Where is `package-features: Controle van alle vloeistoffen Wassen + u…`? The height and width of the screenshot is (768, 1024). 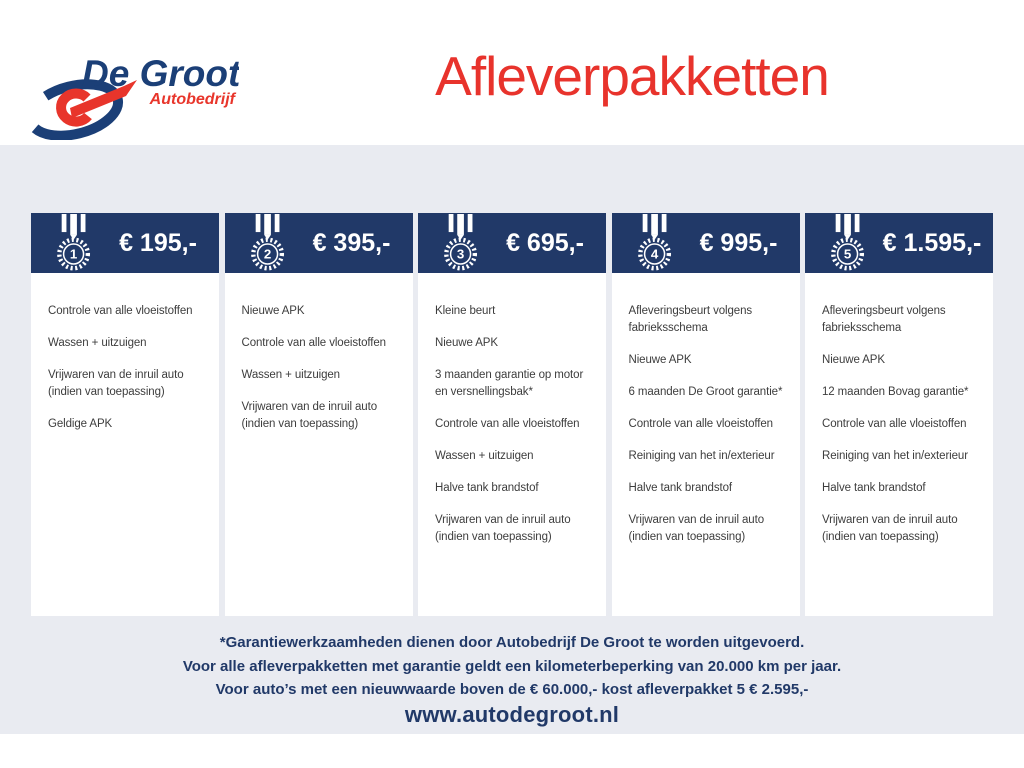 package-features: Controle van alle vloeistoffen Wassen + u… is located at coordinates (125, 353).